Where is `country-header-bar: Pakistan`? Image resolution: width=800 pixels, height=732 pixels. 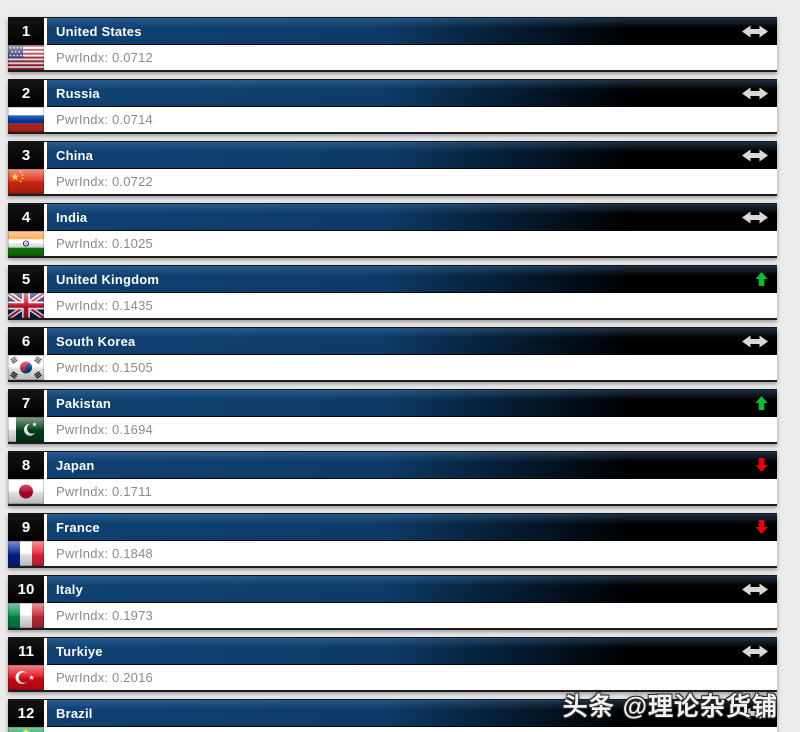
country-header-bar: Pakistan is located at coordinates (412, 403).